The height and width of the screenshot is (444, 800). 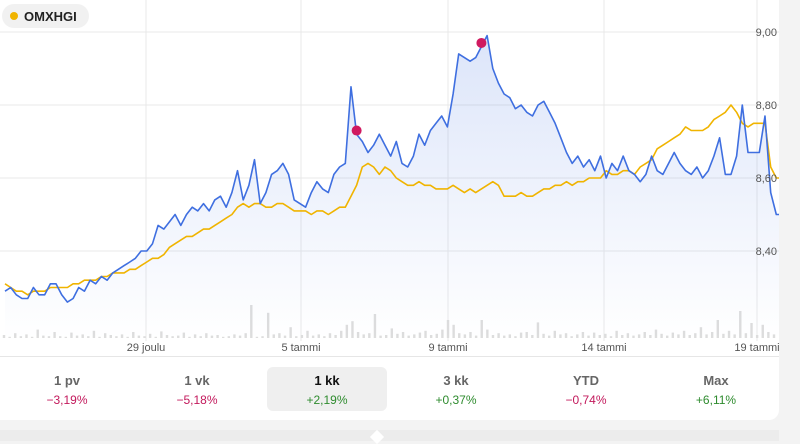 What do you see at coordinates (766, 142) in the screenshot?
I see `y-axis: 9,00 8,80 8,60 8,40` at bounding box center [766, 142].